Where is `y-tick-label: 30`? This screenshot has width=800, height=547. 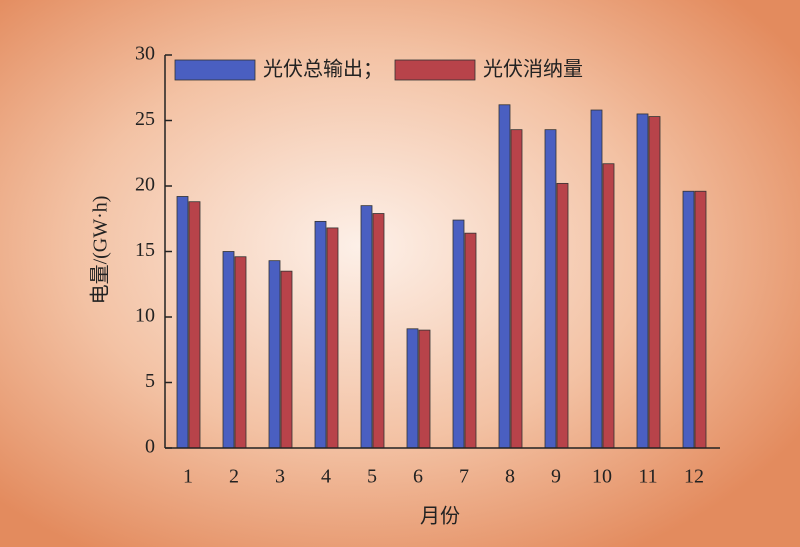 y-tick-label: 30 is located at coordinates (145, 54).